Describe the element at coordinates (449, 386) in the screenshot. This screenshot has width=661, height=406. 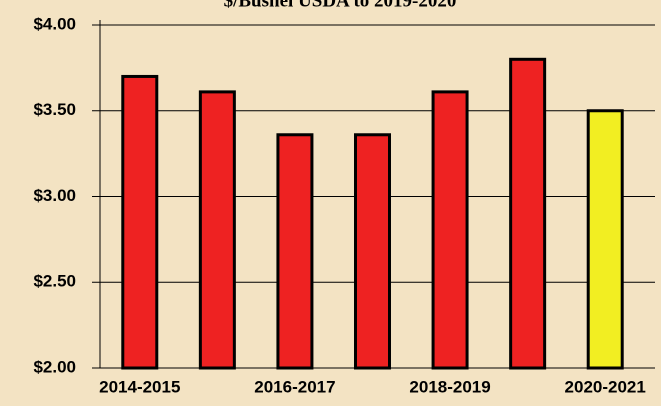
I see `x-tick-label: 2018-2019` at that location.